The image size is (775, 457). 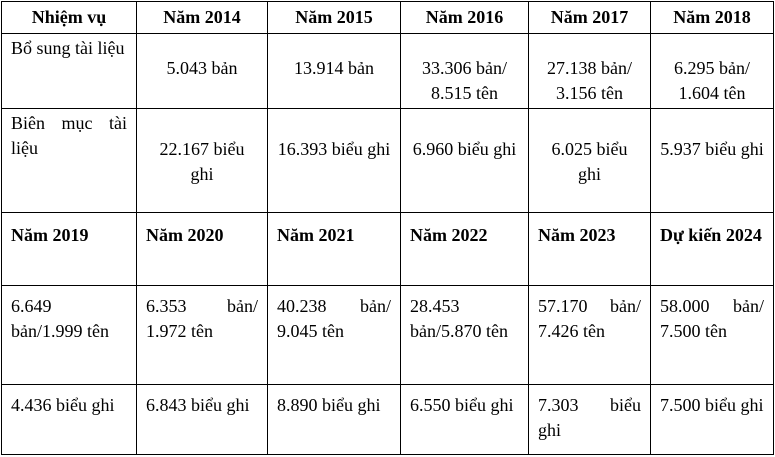 What do you see at coordinates (712, 335) in the screenshot?
I see `table-cell: 58.000 bản/ 7.500 tên` at bounding box center [712, 335].